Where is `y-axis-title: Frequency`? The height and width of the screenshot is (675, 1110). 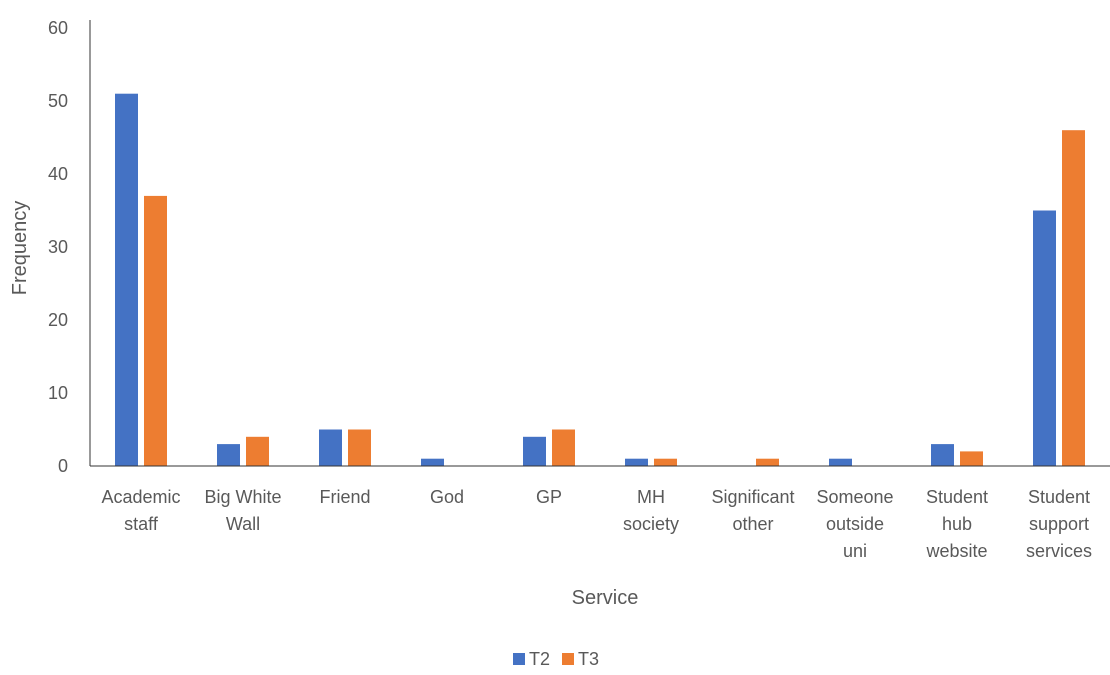
y-axis-title: Frequency is located at coordinates (20, 248).